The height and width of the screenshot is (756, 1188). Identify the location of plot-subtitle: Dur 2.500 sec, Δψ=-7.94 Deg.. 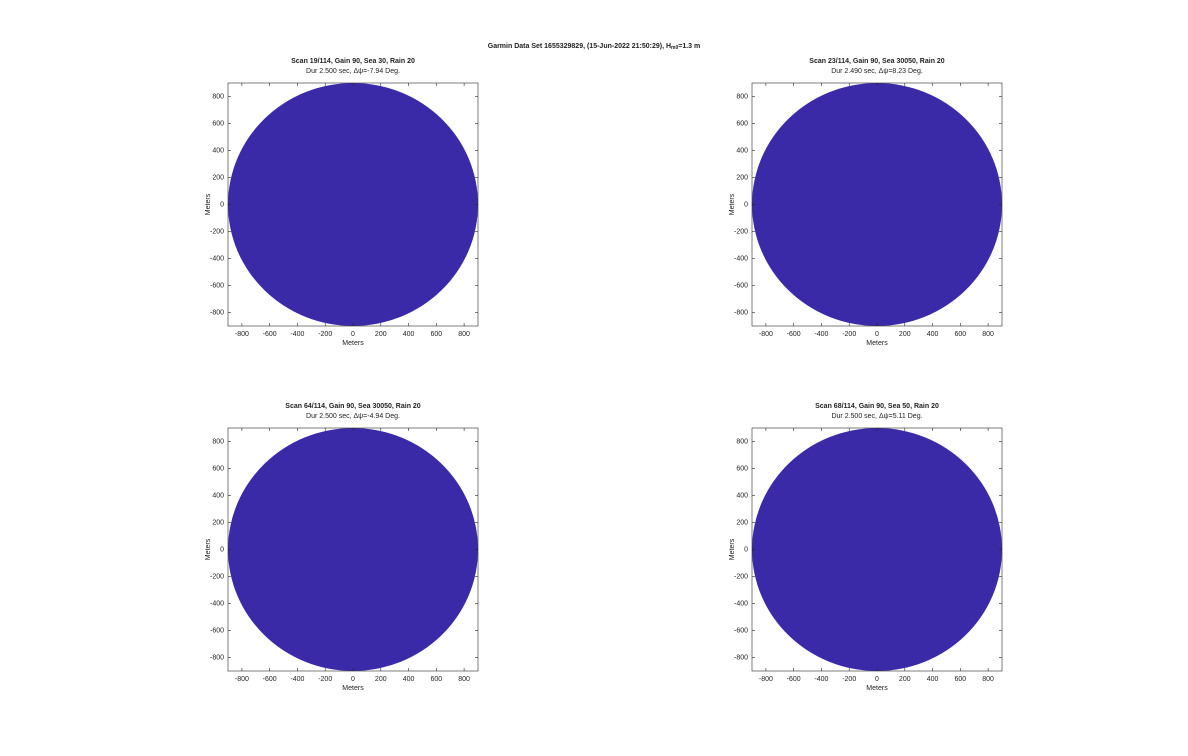
(353, 71).